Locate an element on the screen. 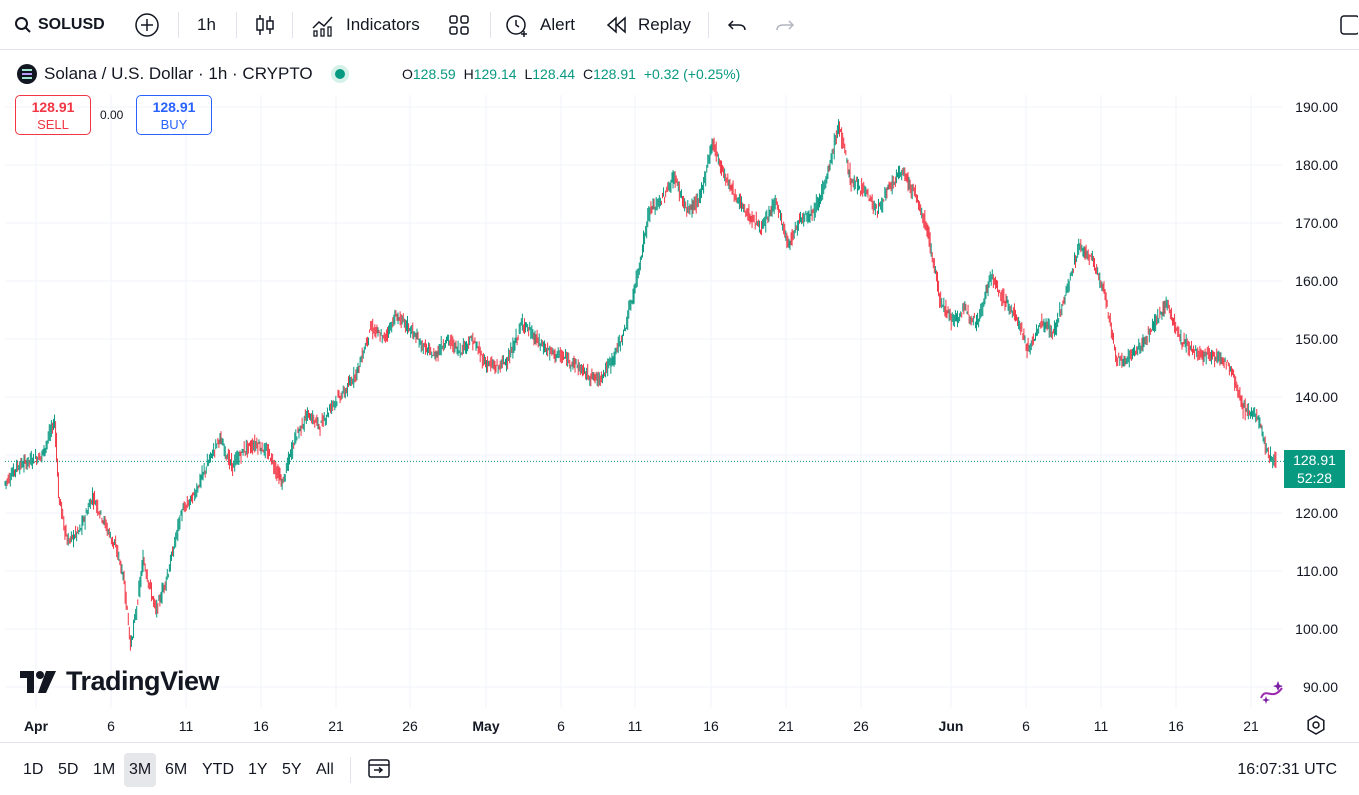 The image size is (1359, 795). top-toolbar: SOLUSD 1h Indicators Alert Replay is located at coordinates (679, 25).